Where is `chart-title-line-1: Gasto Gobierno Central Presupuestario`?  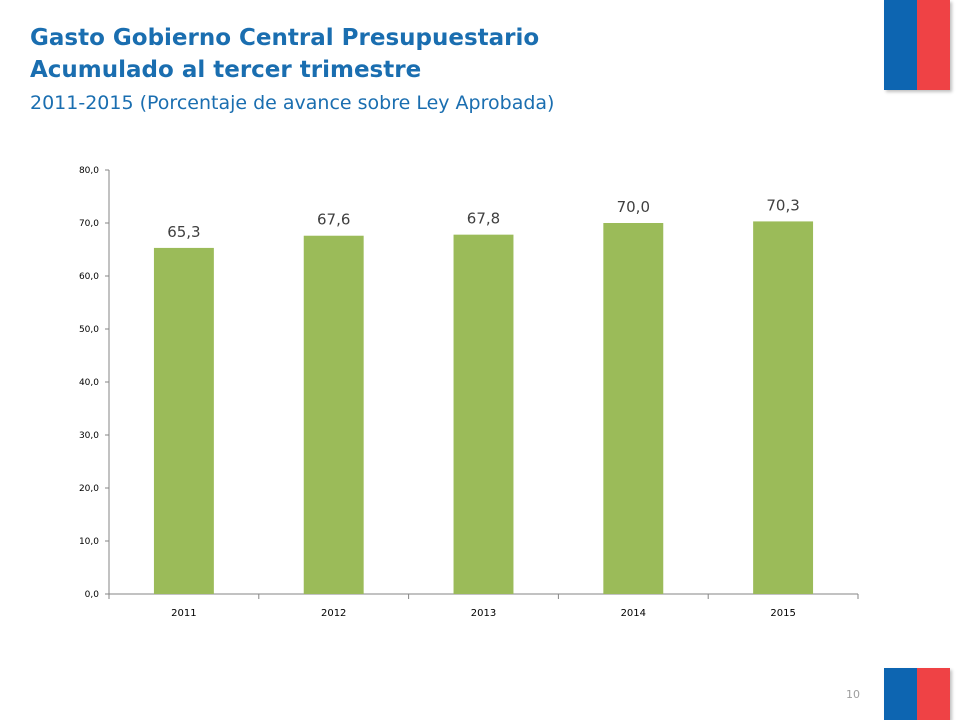
chart-title-line-1: Gasto Gobierno Central Presupuestario is located at coordinates (285, 38).